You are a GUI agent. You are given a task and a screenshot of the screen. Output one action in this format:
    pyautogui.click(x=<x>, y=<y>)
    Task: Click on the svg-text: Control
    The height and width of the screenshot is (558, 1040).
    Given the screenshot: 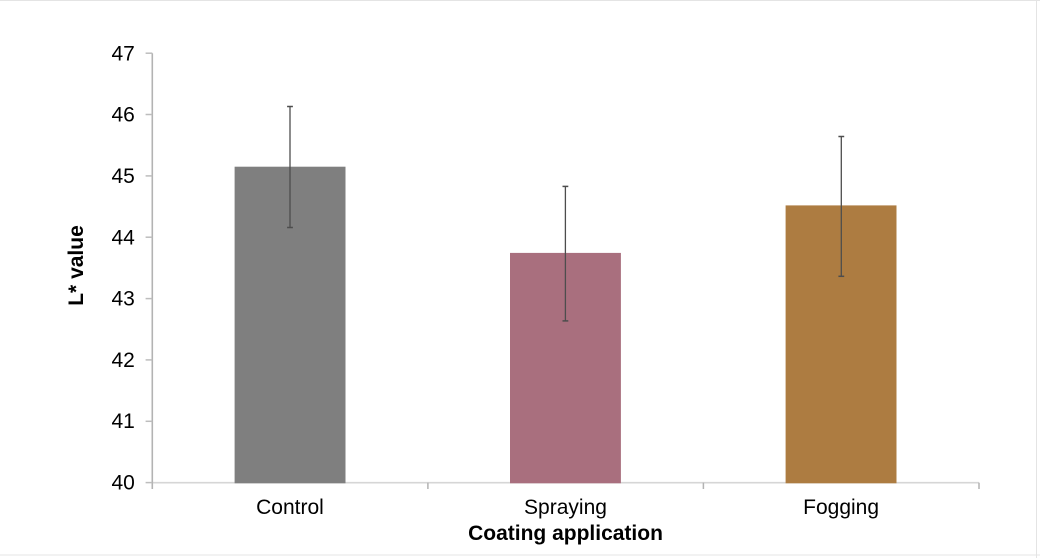 What is the action you would take?
    pyautogui.click(x=290, y=507)
    